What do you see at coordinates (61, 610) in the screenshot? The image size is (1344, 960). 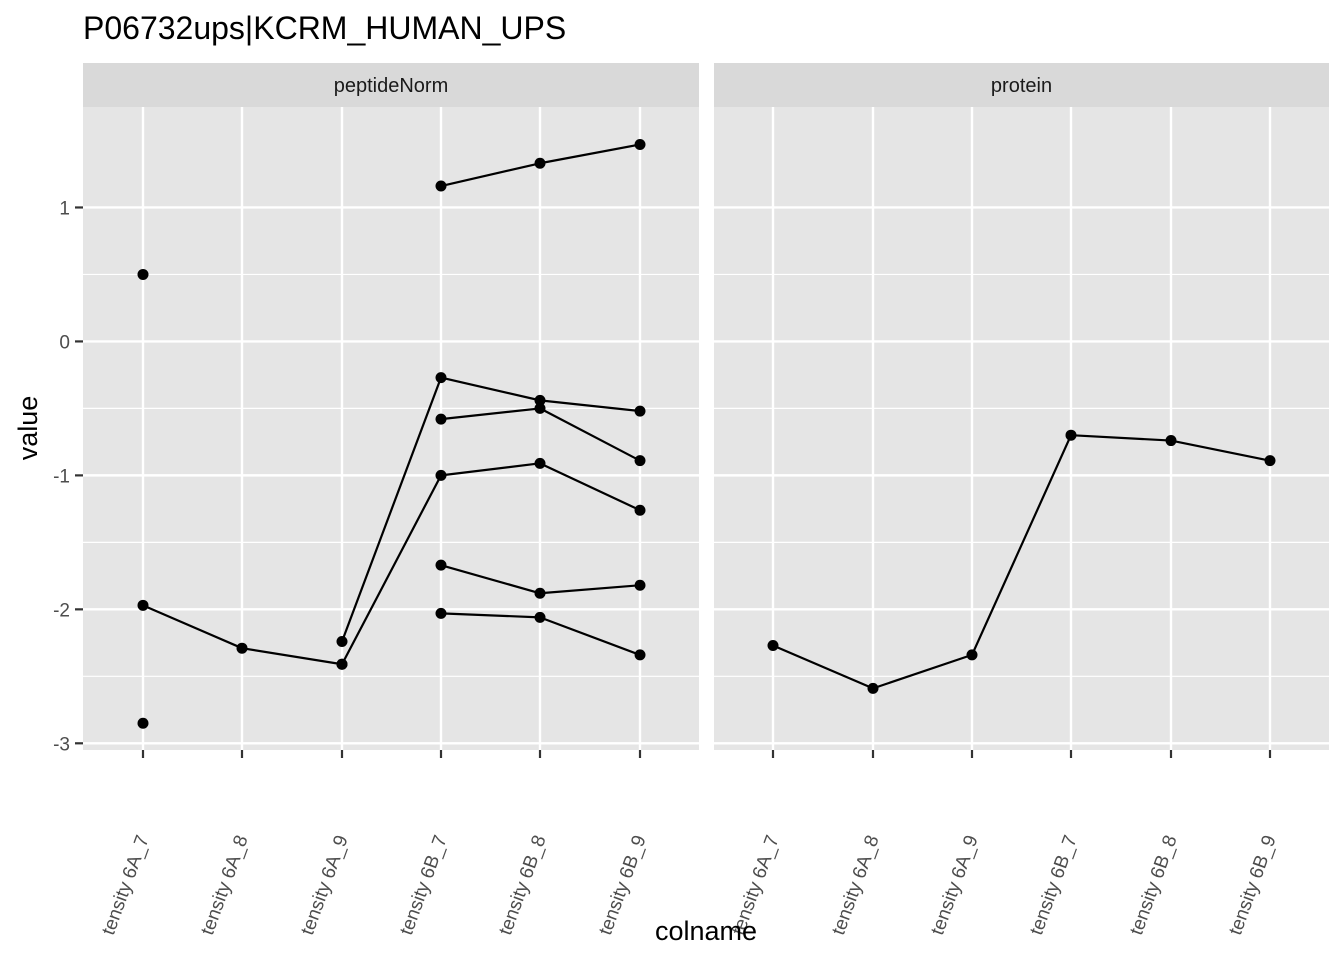 I see `y-tick-label: -2` at bounding box center [61, 610].